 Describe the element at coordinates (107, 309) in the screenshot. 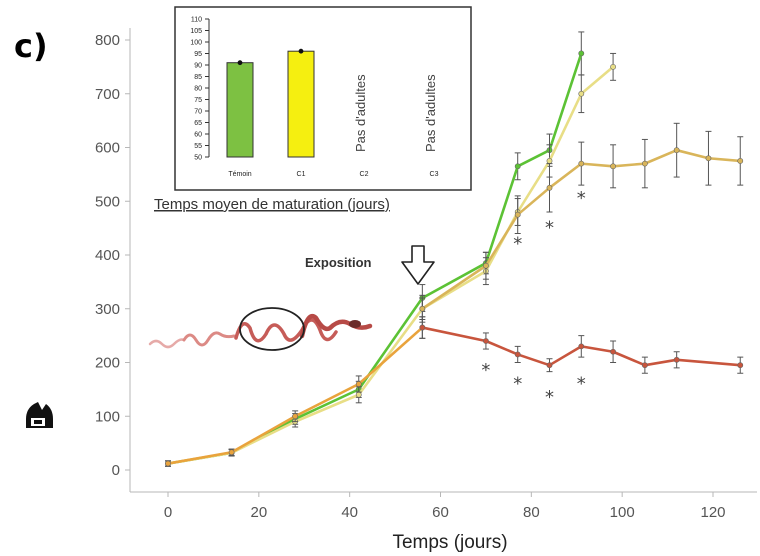

I see `y-tick-label: 300` at that location.